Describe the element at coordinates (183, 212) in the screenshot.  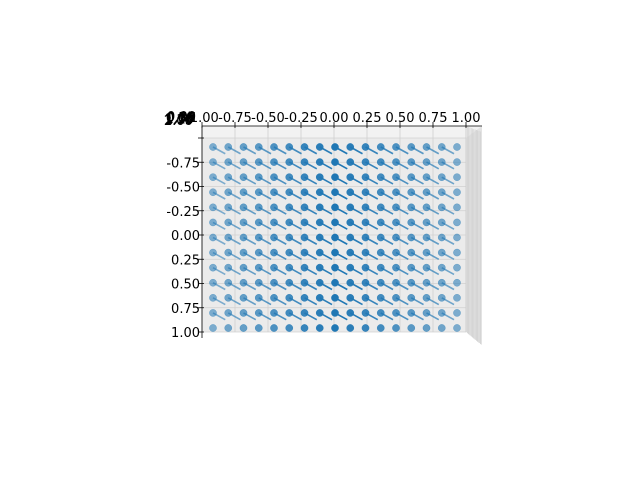
I see `y-tick-label: -0.25` at that location.